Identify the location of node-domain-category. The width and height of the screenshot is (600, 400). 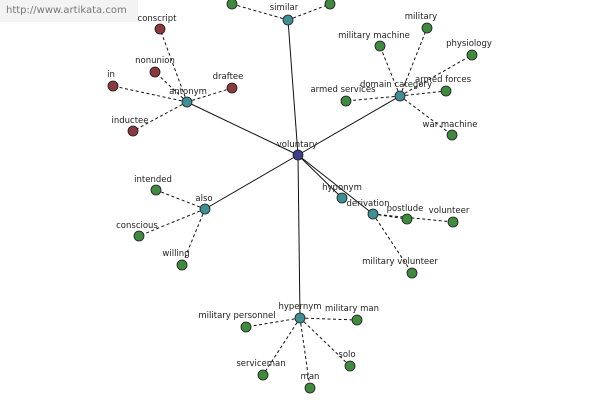
(400, 96).